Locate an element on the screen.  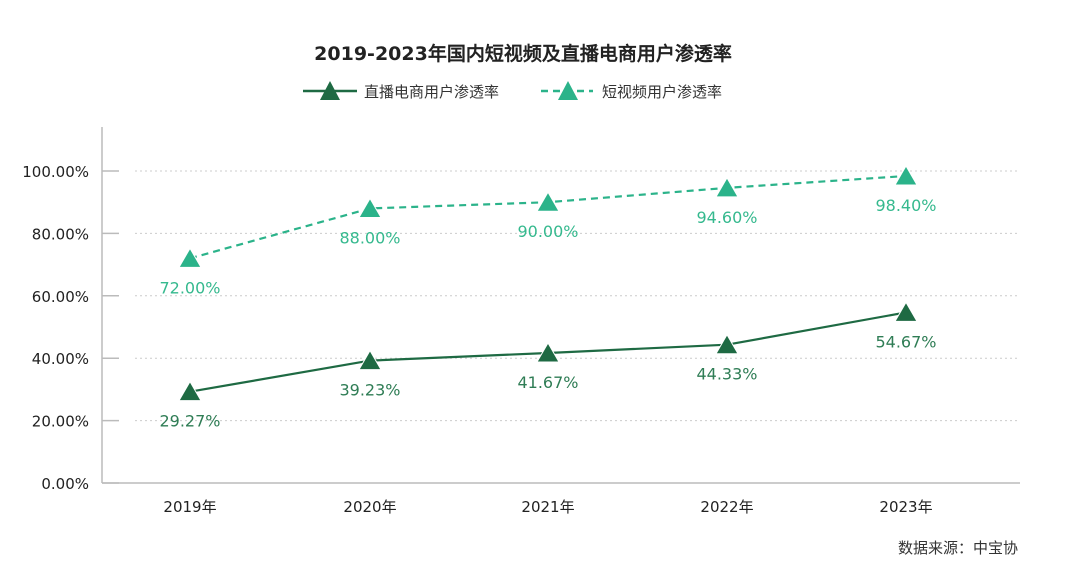
data-label: 98.40% is located at coordinates (905, 205).